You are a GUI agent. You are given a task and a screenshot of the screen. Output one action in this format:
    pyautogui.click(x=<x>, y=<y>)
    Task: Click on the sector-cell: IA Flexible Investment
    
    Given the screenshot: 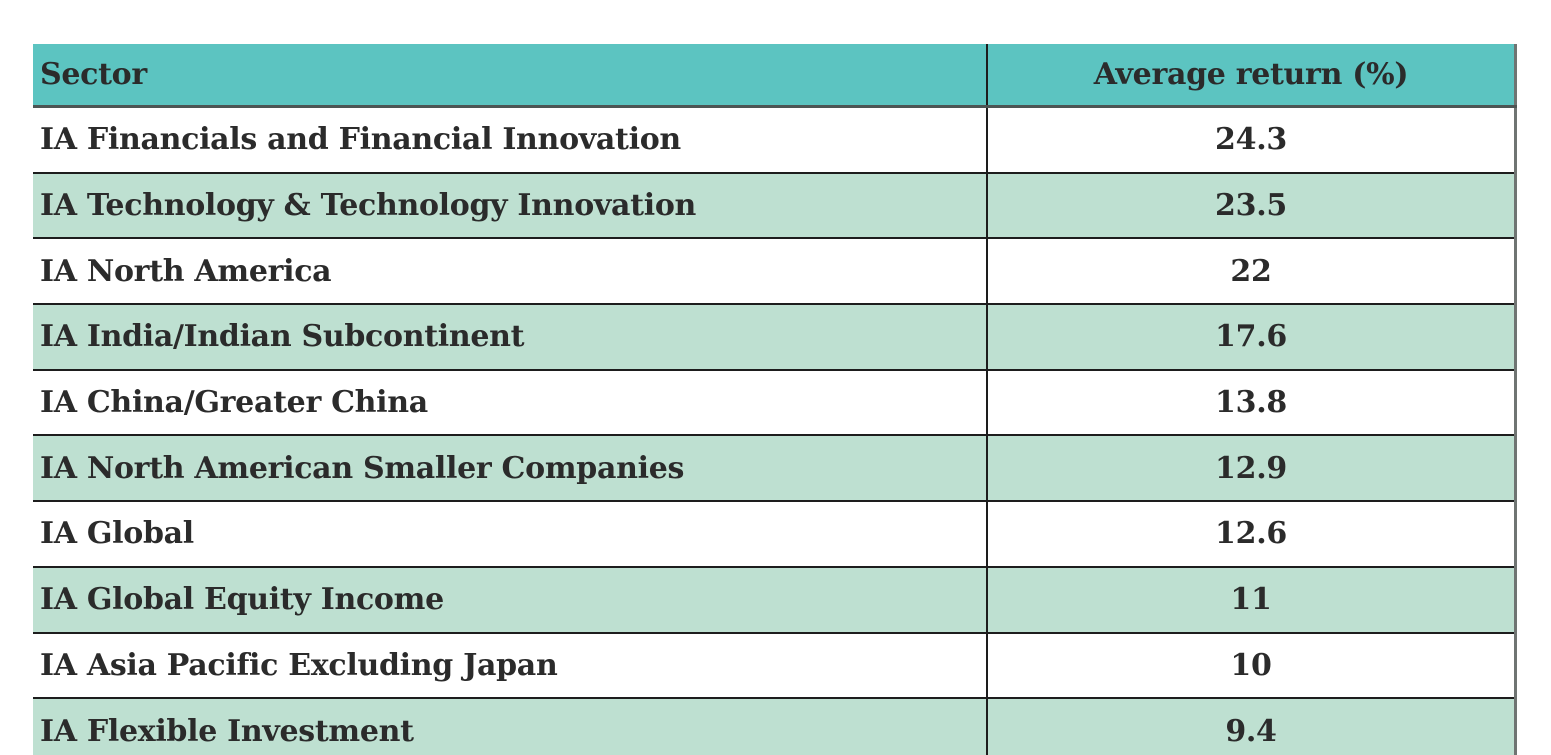 What is the action you would take?
    pyautogui.click(x=510, y=726)
    